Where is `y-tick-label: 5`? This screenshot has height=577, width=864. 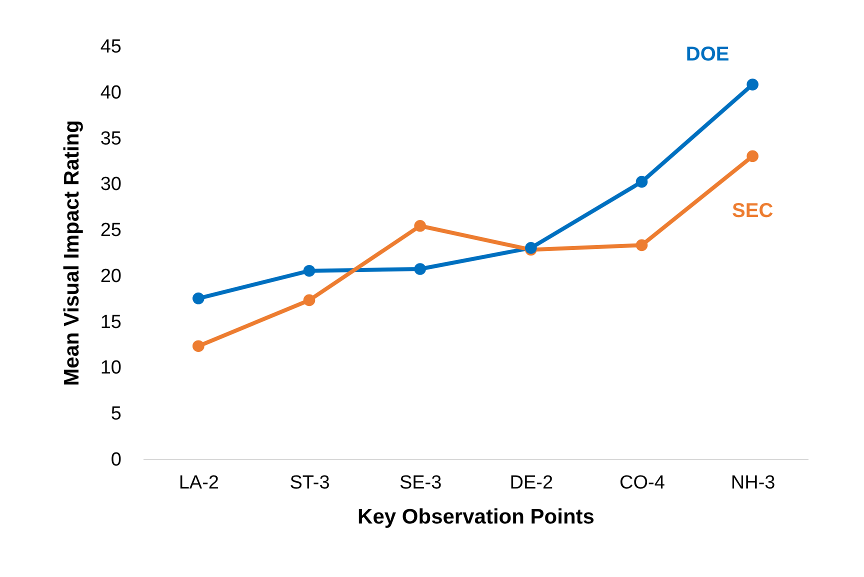
y-tick-label: 5 is located at coordinates (116, 414).